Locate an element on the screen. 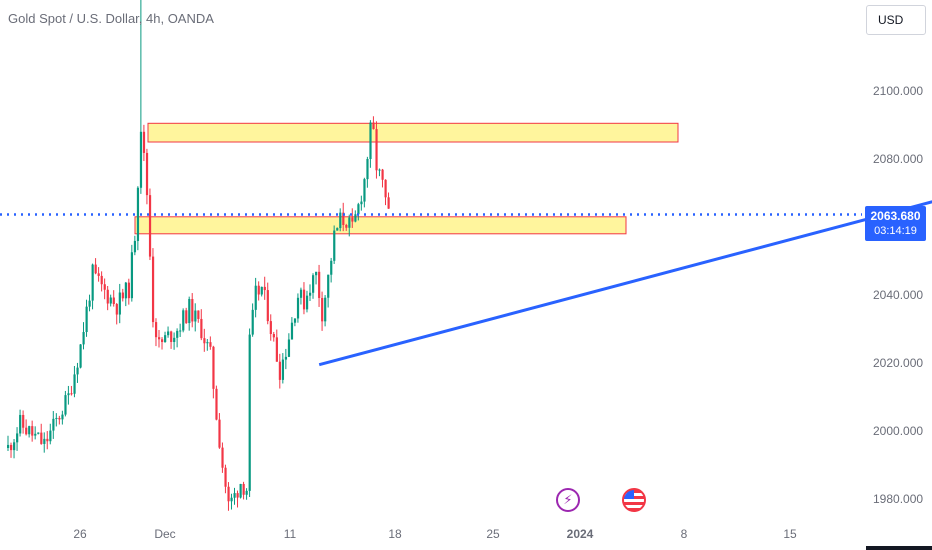  bar-countdown: 03:14:19 is located at coordinates (895, 231).